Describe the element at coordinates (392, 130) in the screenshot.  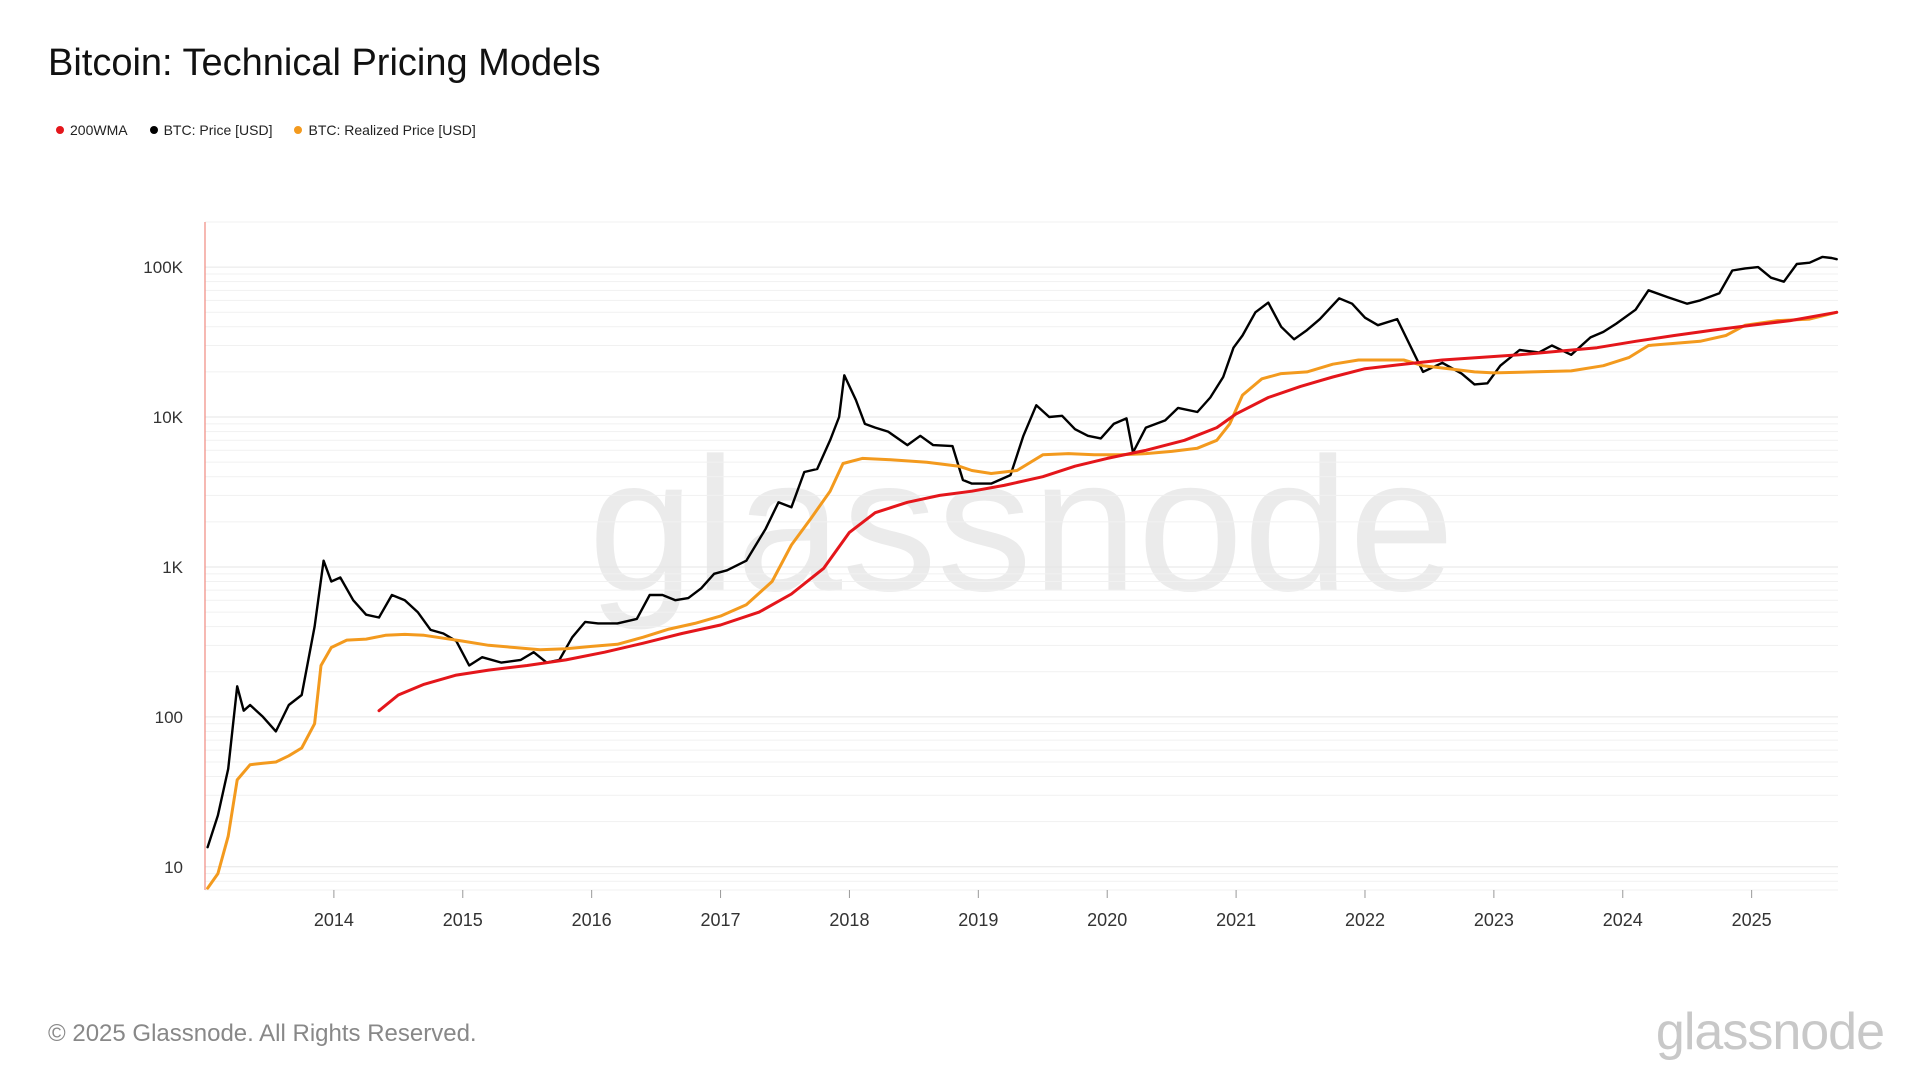
I see `legend-label: BTC: Realized Price [USD]` at that location.